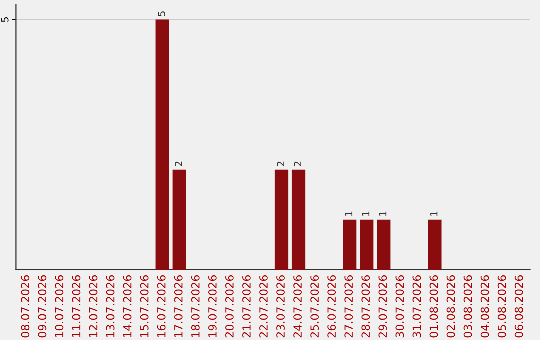 This screenshot has height=340, width=540. Describe the element at coordinates (59, 307) in the screenshot. I see `x-tick-label: 10.07.2026` at that location.